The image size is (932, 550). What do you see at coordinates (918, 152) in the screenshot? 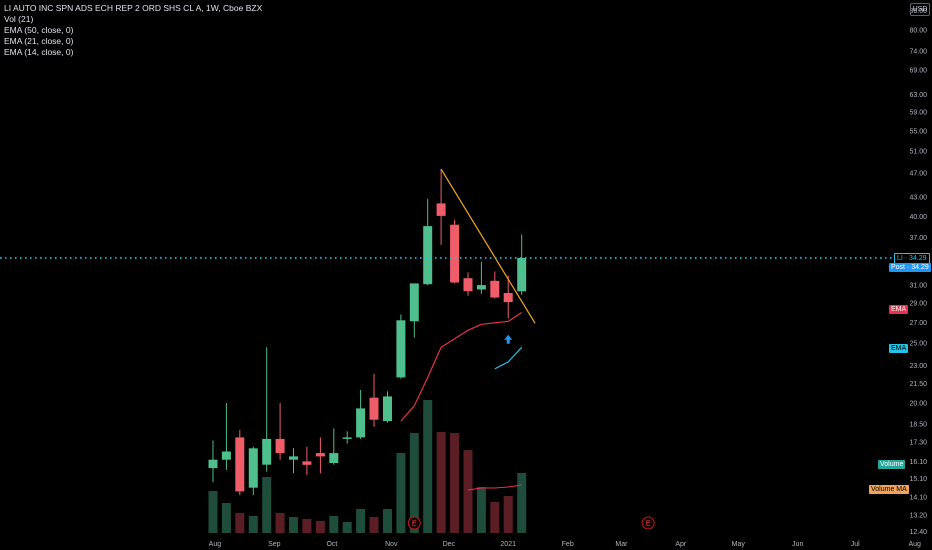
I see `price-tick-label: 51.00` at bounding box center [918, 152].